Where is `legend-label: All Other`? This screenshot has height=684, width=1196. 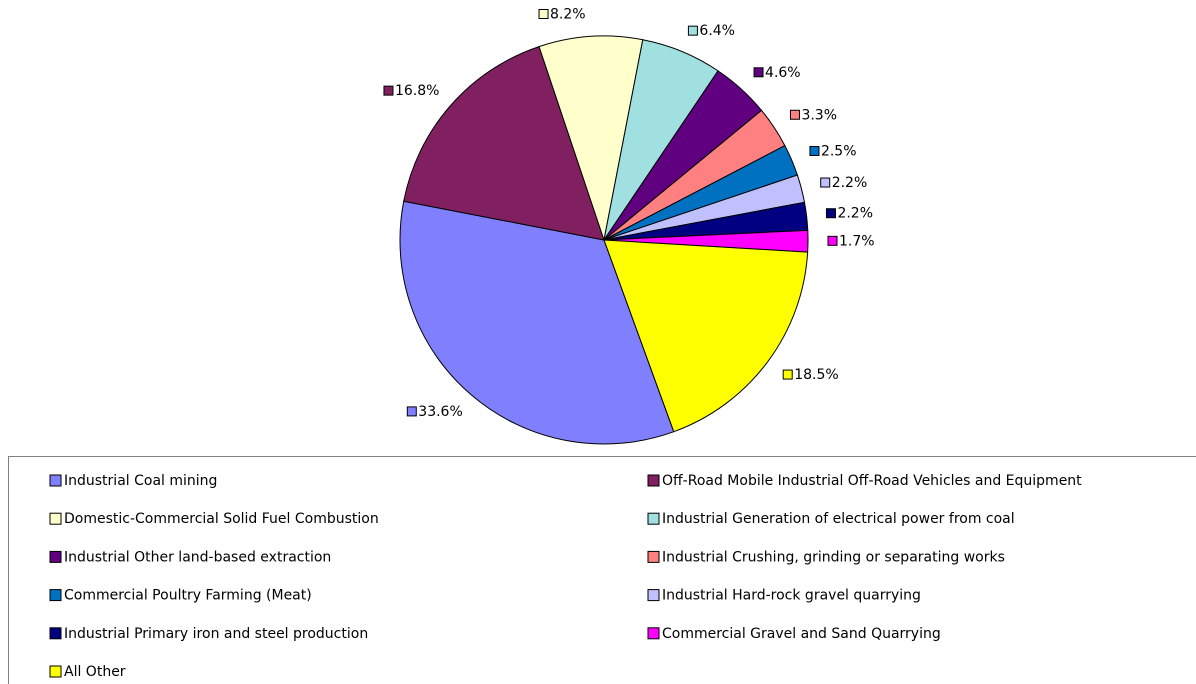 legend-label: All Other is located at coordinates (95, 672).